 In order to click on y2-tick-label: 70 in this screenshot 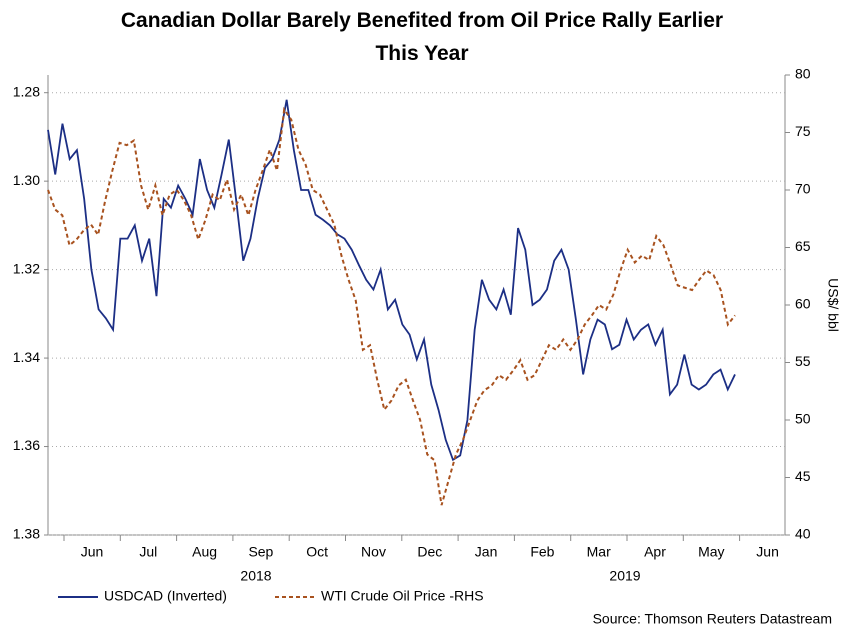, I will do `click(803, 189)`.